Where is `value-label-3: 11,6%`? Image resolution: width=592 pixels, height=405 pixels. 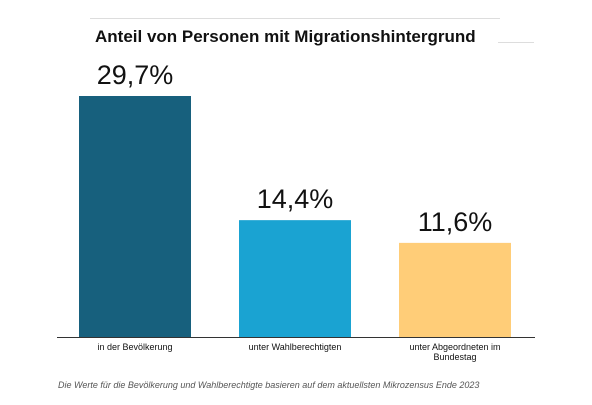 value-label-3: 11,6% is located at coordinates (455, 222).